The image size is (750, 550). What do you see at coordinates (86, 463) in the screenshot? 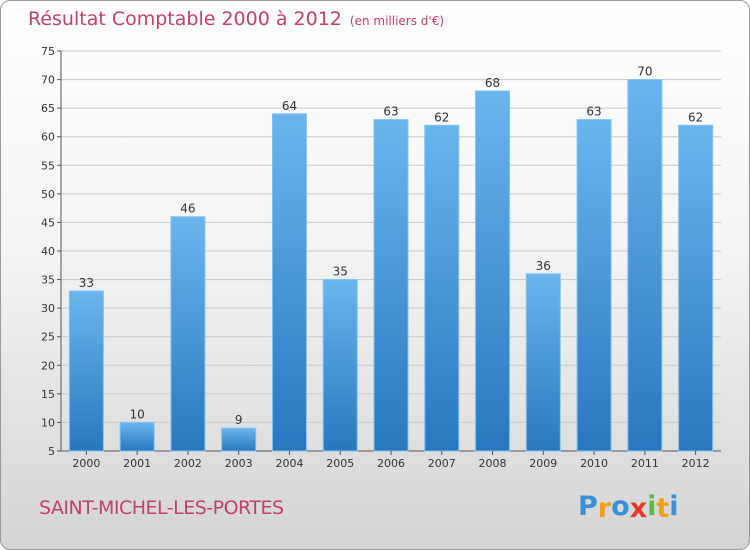
I see `x-tick-label: 2000` at bounding box center [86, 463].